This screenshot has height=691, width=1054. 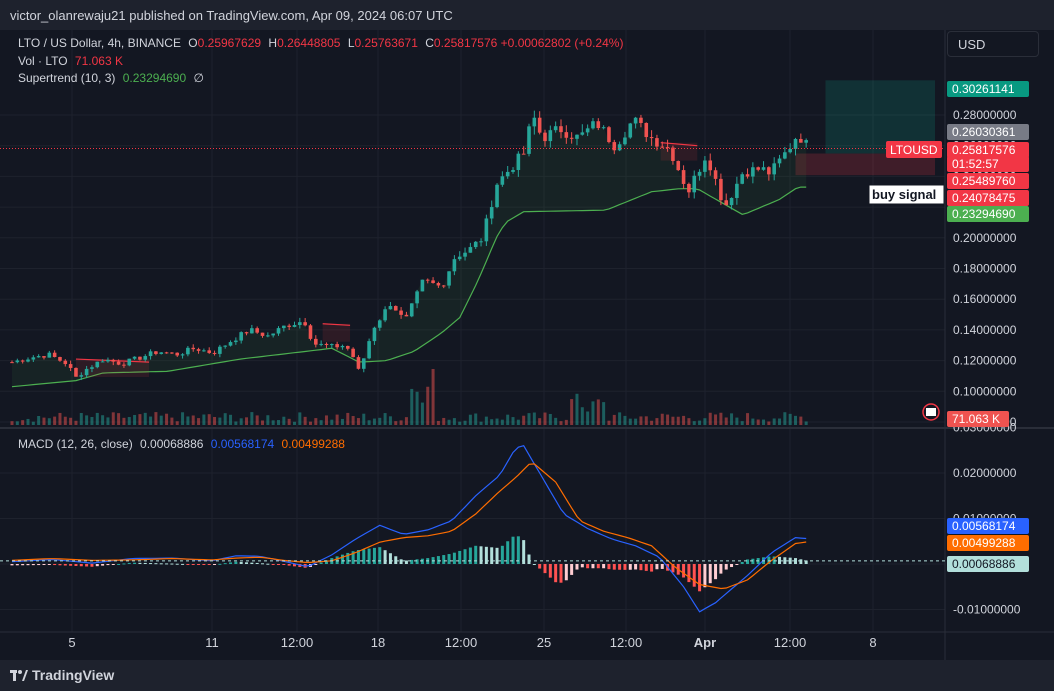 I want to click on price-tag-bg, so click(x=988, y=132).